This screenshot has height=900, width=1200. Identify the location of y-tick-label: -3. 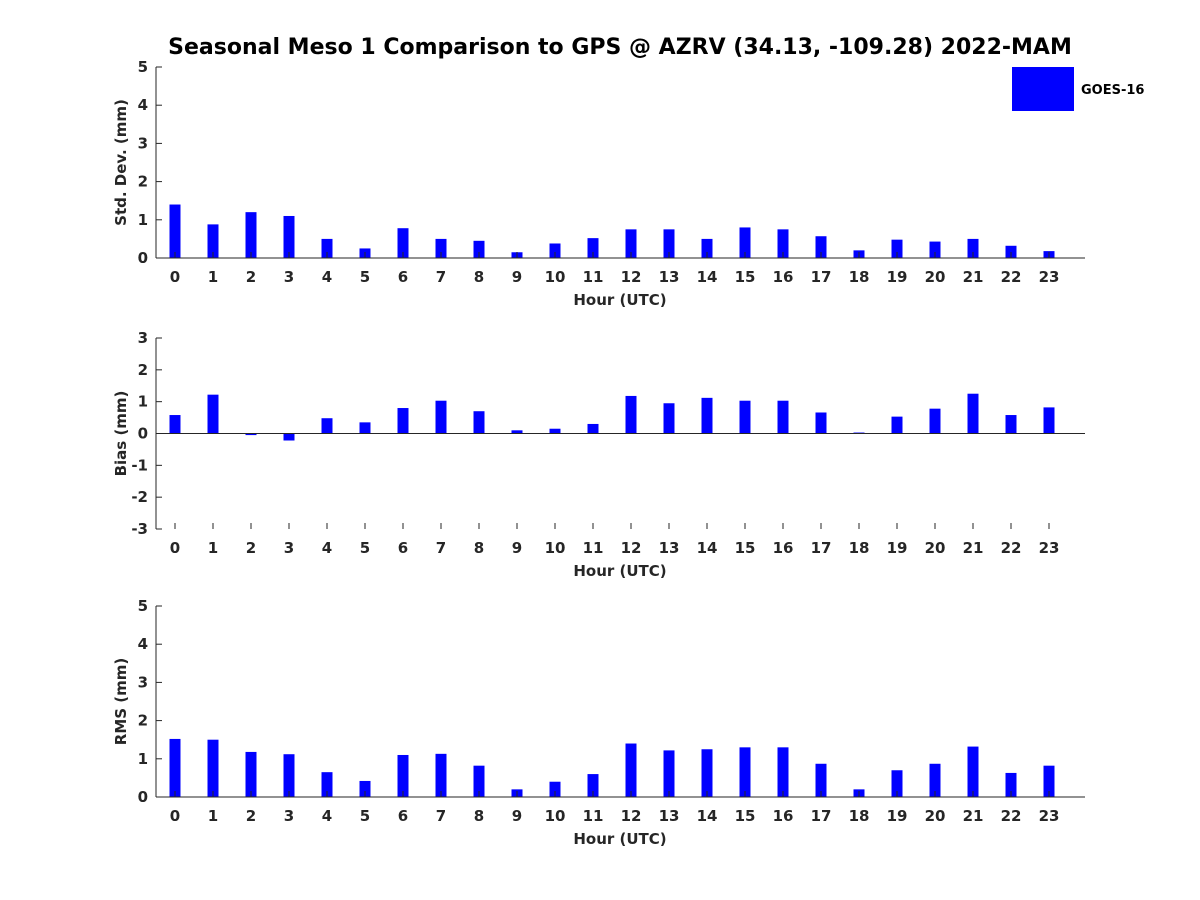
(139, 529).